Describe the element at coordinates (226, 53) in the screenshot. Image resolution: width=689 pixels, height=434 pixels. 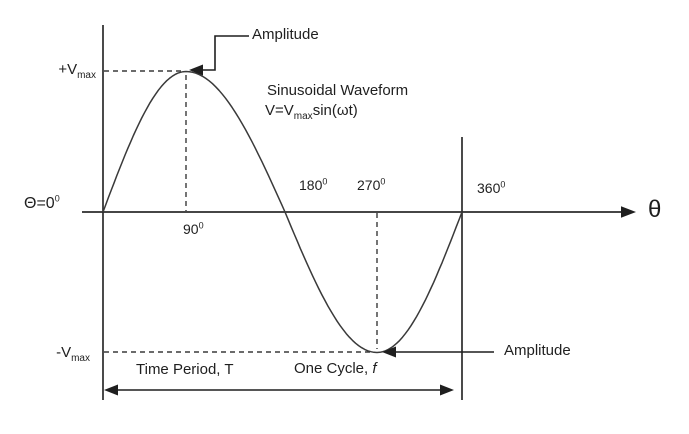
I see `amplitude-top-connector` at that location.